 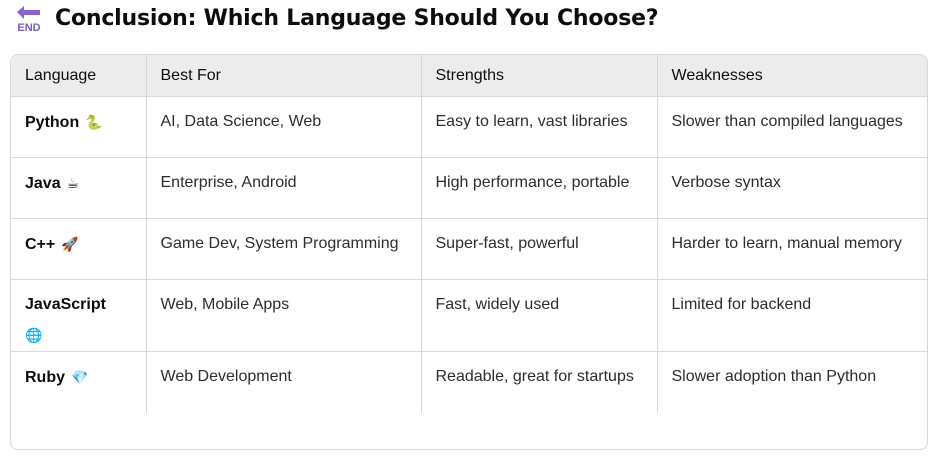 I want to click on language-cell: Python 🐍, so click(x=79, y=127).